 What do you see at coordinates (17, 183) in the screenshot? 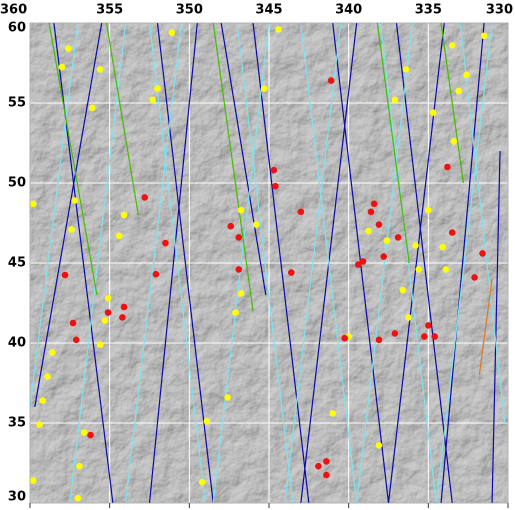
I see `y-tick-label: 50` at bounding box center [17, 183].